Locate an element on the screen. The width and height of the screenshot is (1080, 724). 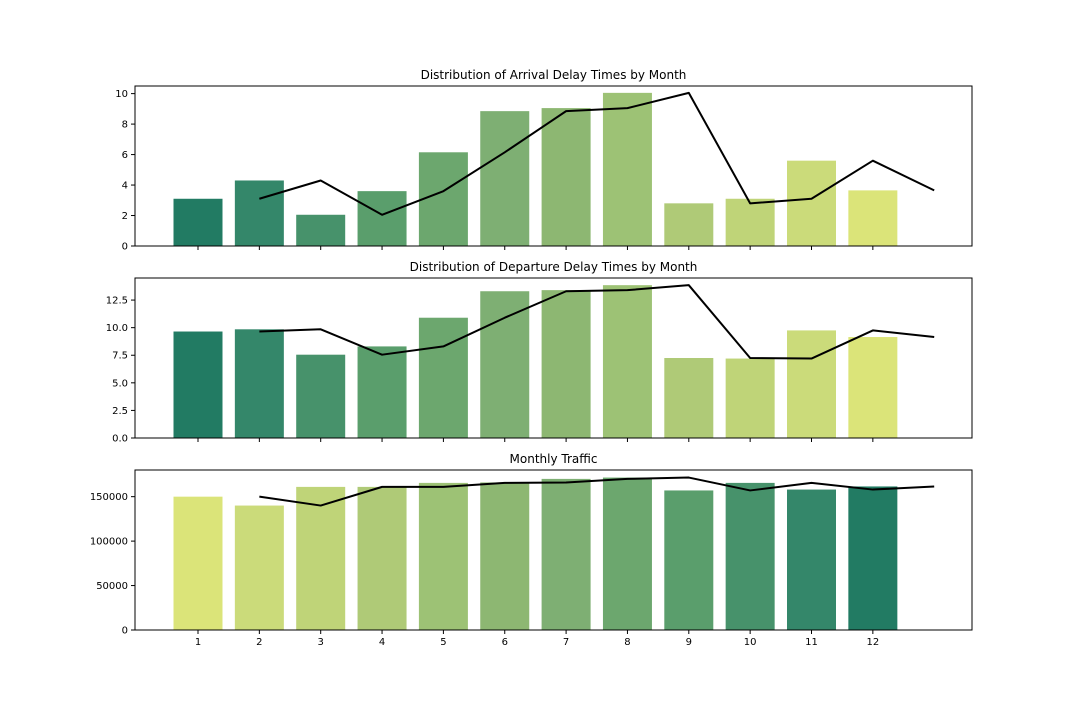
x-tick-label: 7 is located at coordinates (566, 642).